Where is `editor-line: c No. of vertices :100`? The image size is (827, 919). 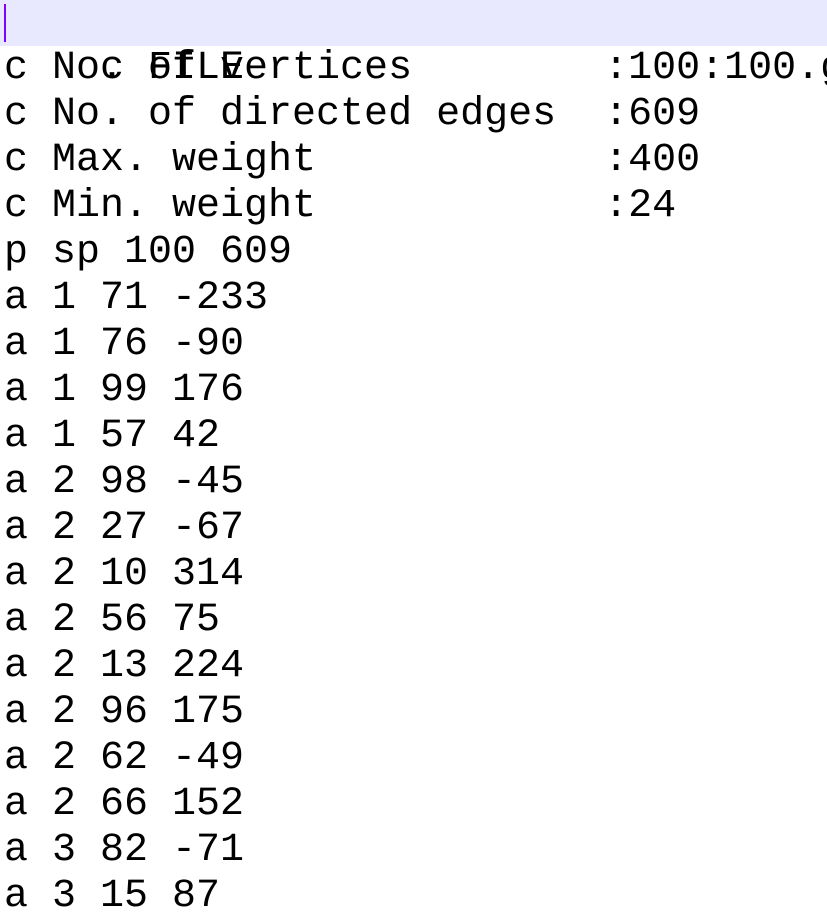
editor-line: c No. of vertices :100 is located at coordinates (413, 69).